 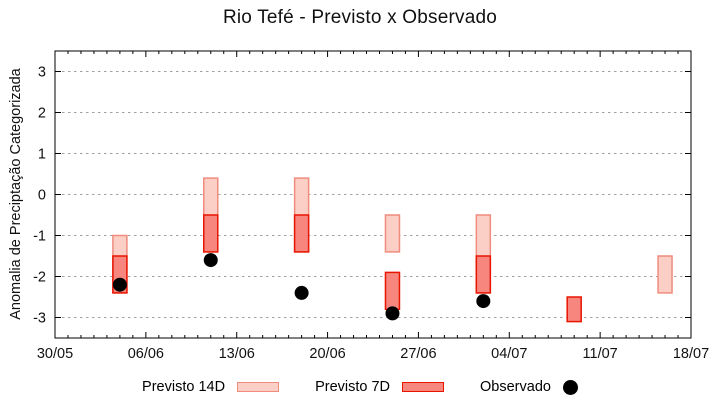 I want to click on bar-previsto-14d-16/07, so click(x=665, y=274).